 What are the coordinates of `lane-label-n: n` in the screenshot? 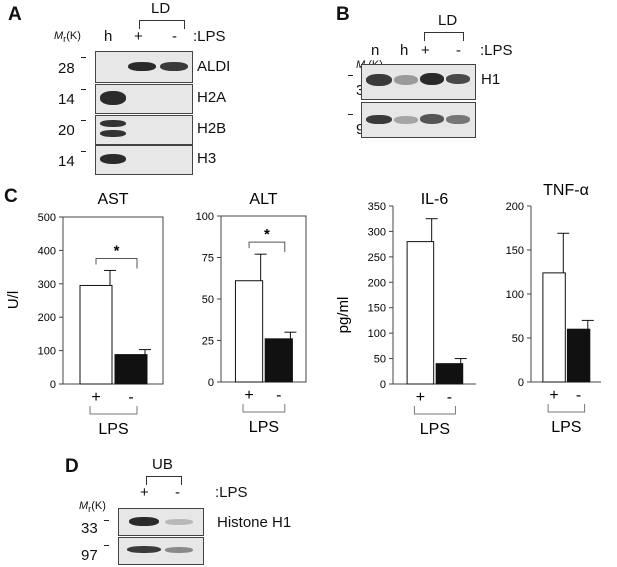 It's located at (375, 50).